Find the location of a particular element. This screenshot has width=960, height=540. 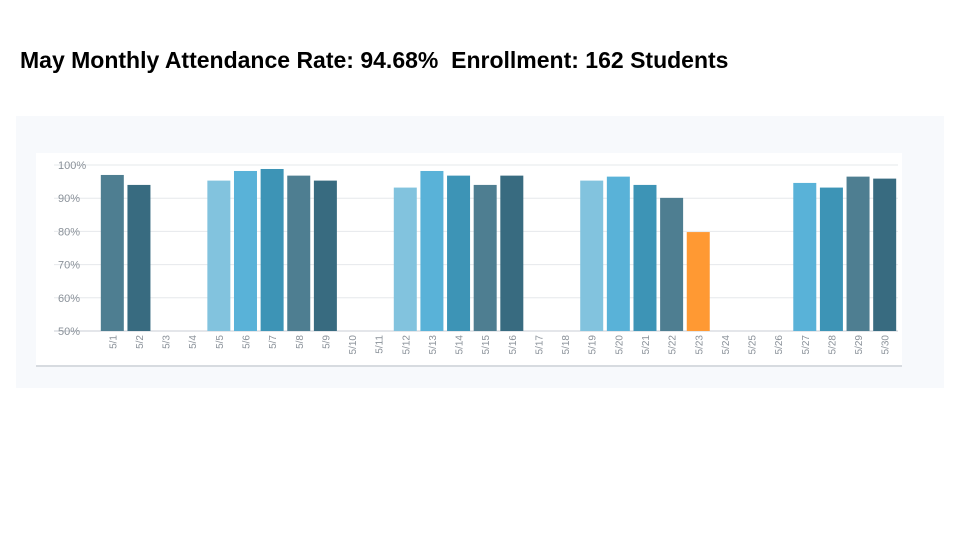

x-tick-label: 5/3 is located at coordinates (167, 342).